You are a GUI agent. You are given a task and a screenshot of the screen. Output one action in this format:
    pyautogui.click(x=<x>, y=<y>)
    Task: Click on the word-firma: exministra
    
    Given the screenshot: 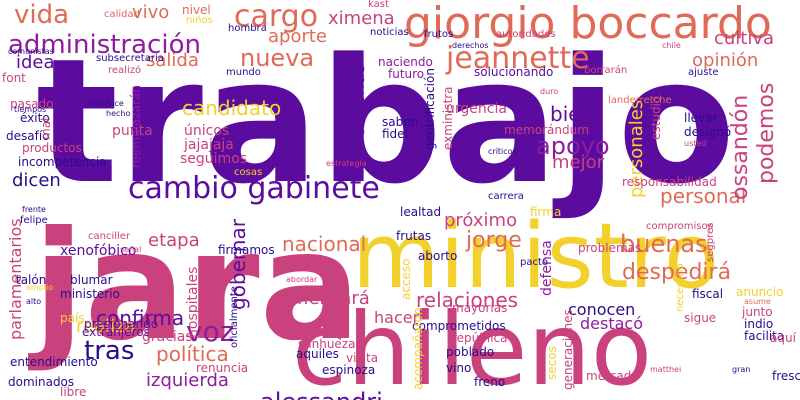 What is the action you would take?
    pyautogui.click(x=448, y=118)
    